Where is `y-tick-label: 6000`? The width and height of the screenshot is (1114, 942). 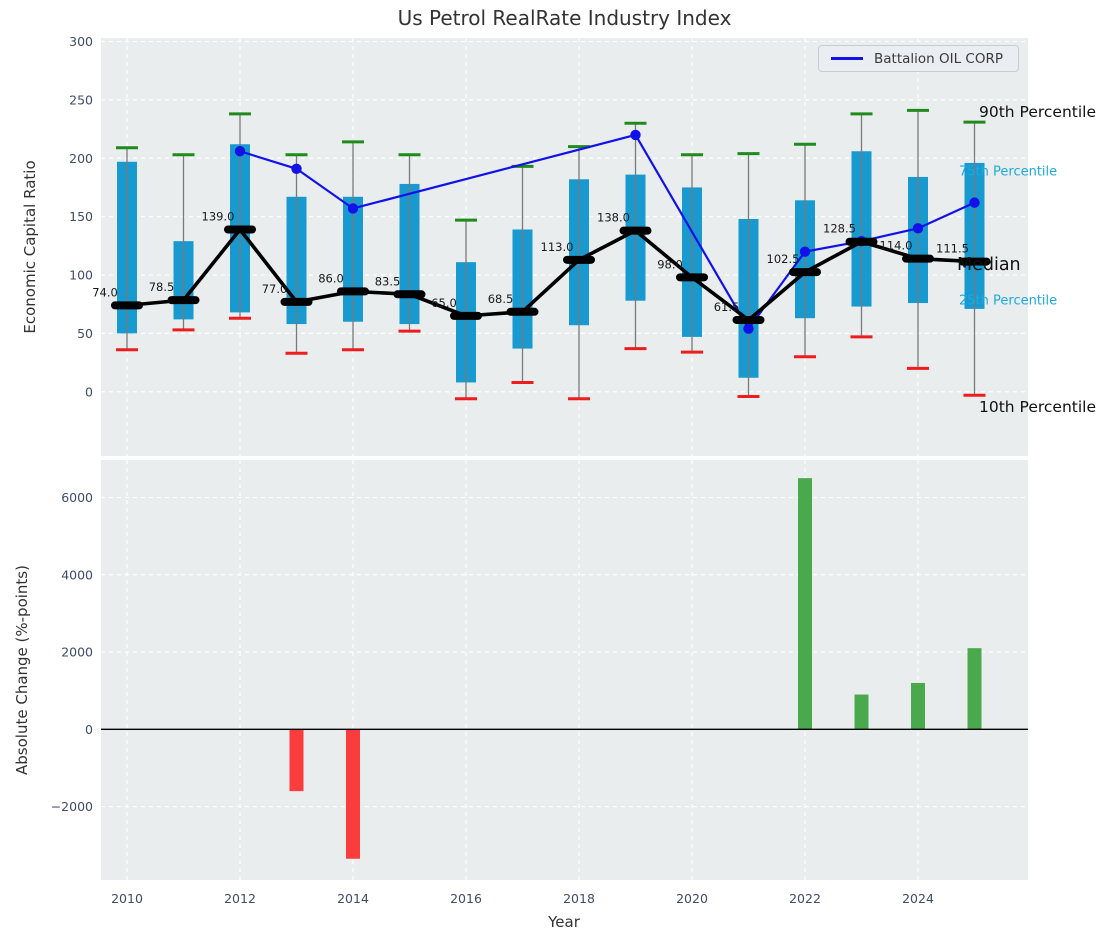 y-tick-label: 6000 is located at coordinates (77, 497).